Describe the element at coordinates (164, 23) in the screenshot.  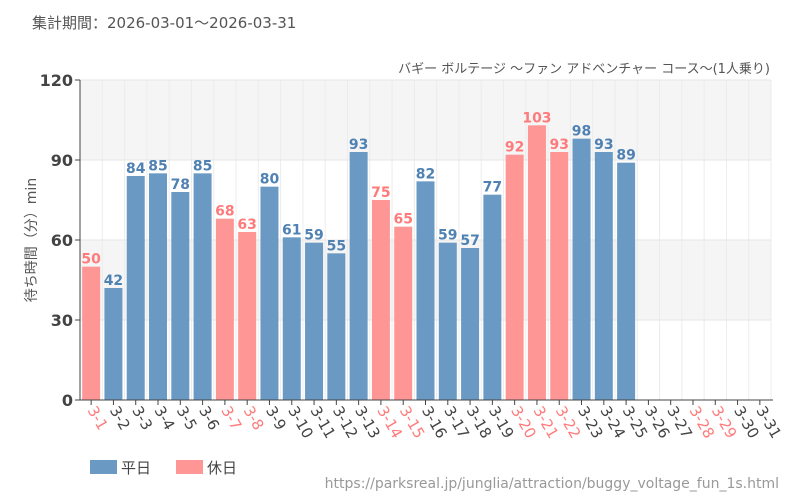
I see `period-label: 集計期間：2026-03-01～2026-03-31` at that location.